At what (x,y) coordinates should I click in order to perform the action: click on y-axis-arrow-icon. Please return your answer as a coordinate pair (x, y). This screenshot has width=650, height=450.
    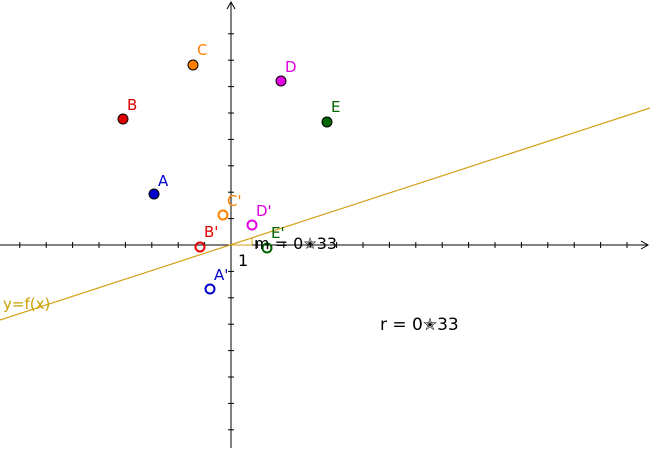
    Looking at the image, I should click on (231, 5).